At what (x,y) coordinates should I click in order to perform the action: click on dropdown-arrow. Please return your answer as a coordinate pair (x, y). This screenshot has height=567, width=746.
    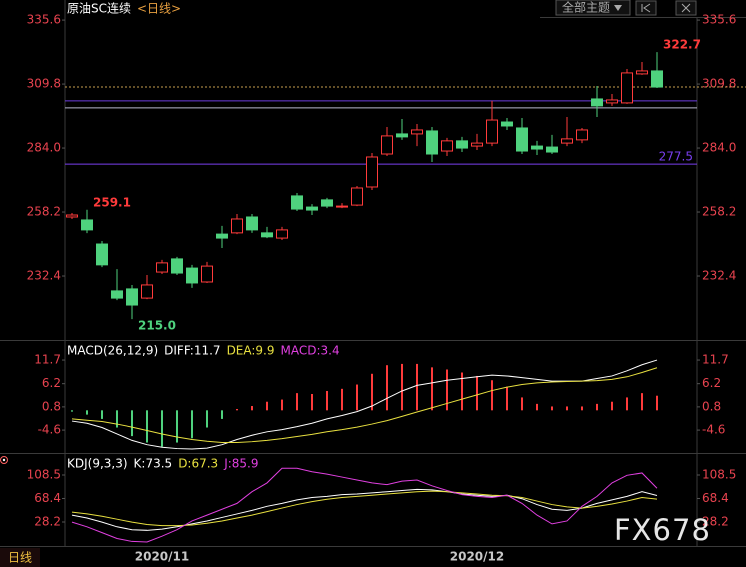
    Looking at the image, I should click on (618, 8).